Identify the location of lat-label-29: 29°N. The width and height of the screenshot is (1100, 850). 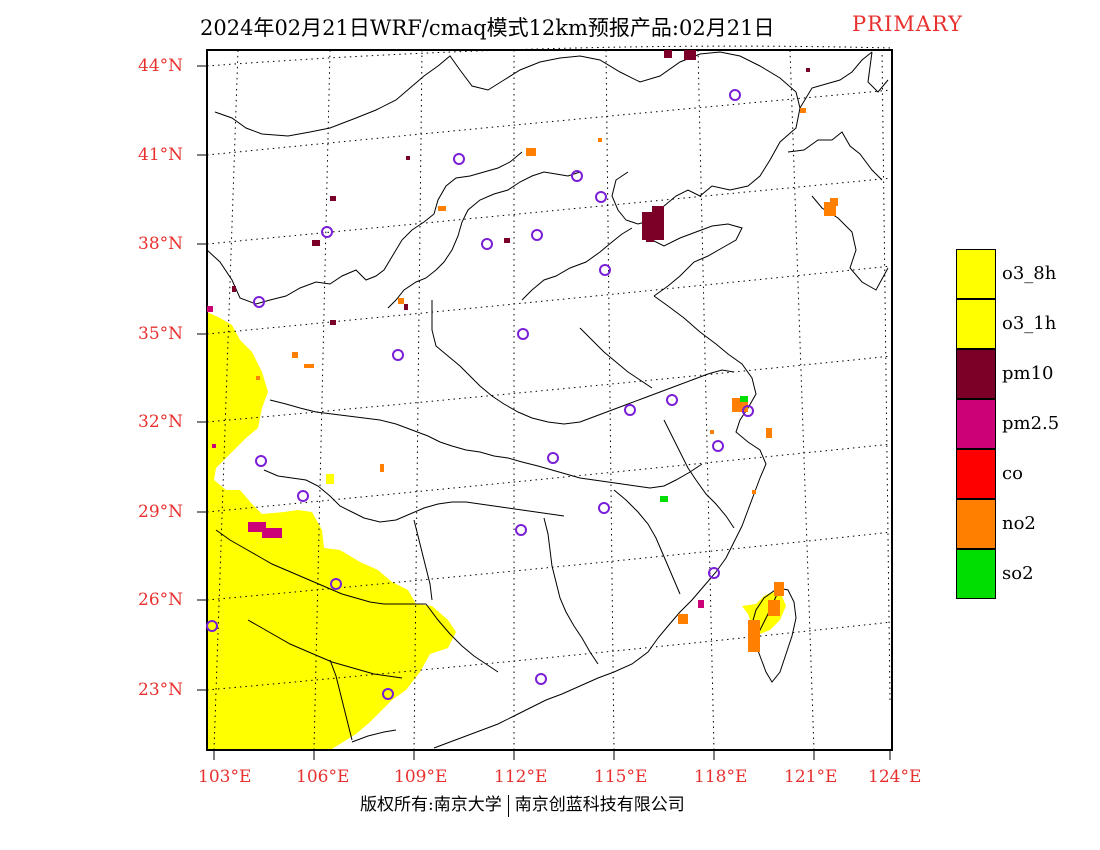
(161, 512).